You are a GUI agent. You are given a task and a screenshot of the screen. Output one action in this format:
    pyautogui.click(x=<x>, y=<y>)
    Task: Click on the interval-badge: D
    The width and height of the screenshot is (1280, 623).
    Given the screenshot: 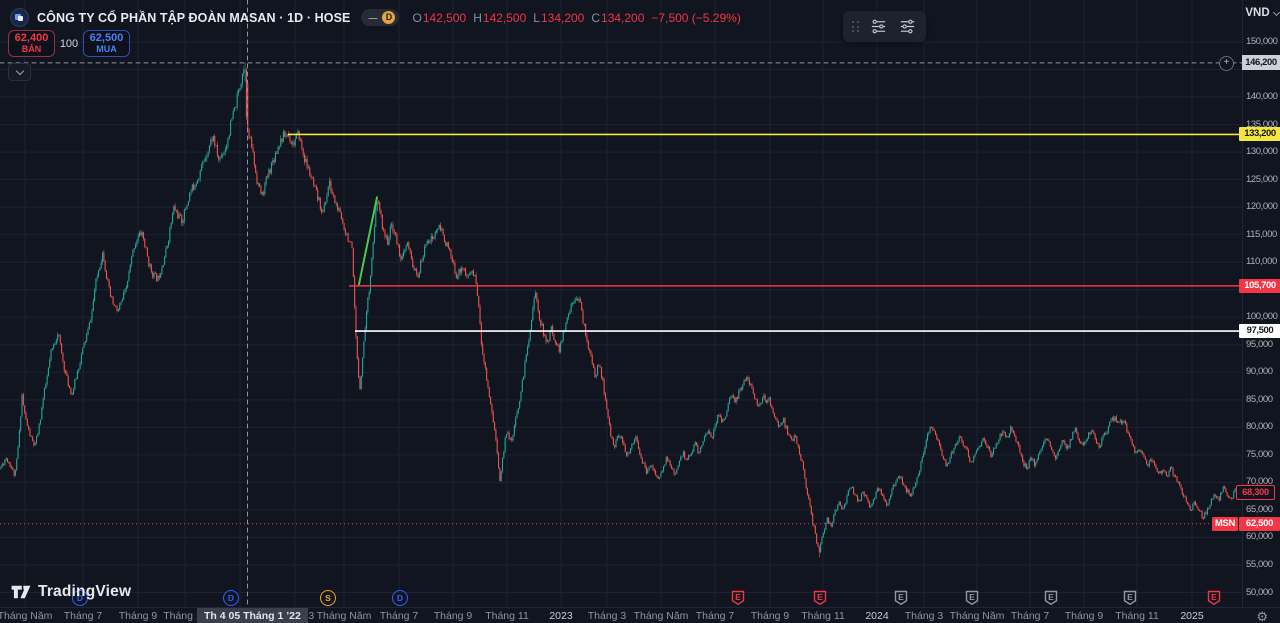 What is the action you would take?
    pyautogui.click(x=389, y=17)
    